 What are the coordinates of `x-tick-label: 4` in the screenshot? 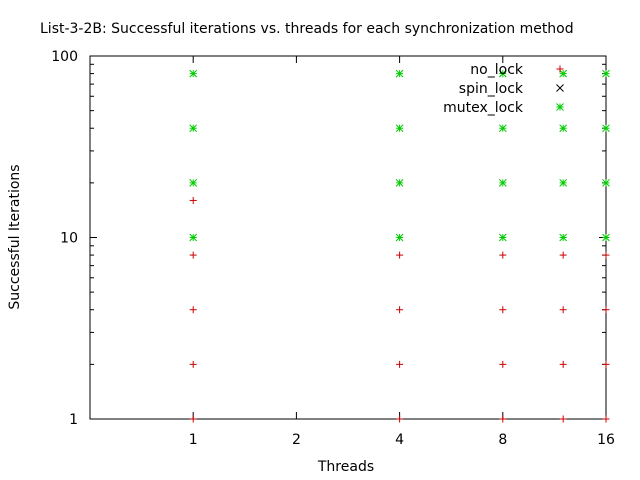 It's located at (399, 440).